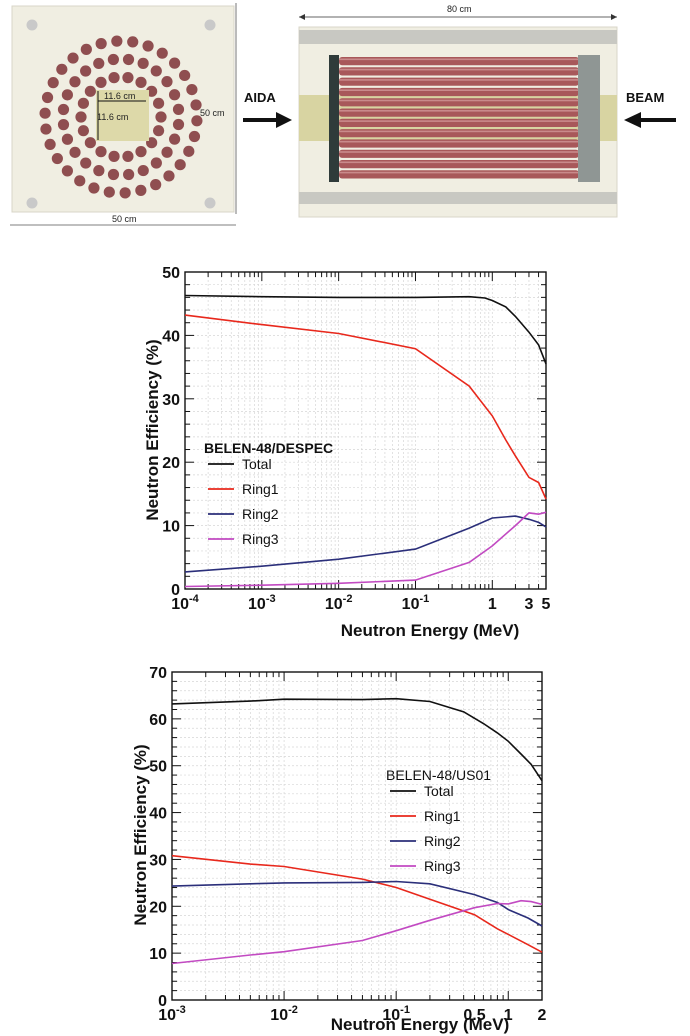 The height and width of the screenshot is (1036, 690). I want to click on outer-side-label: 50 cm, so click(212, 113).